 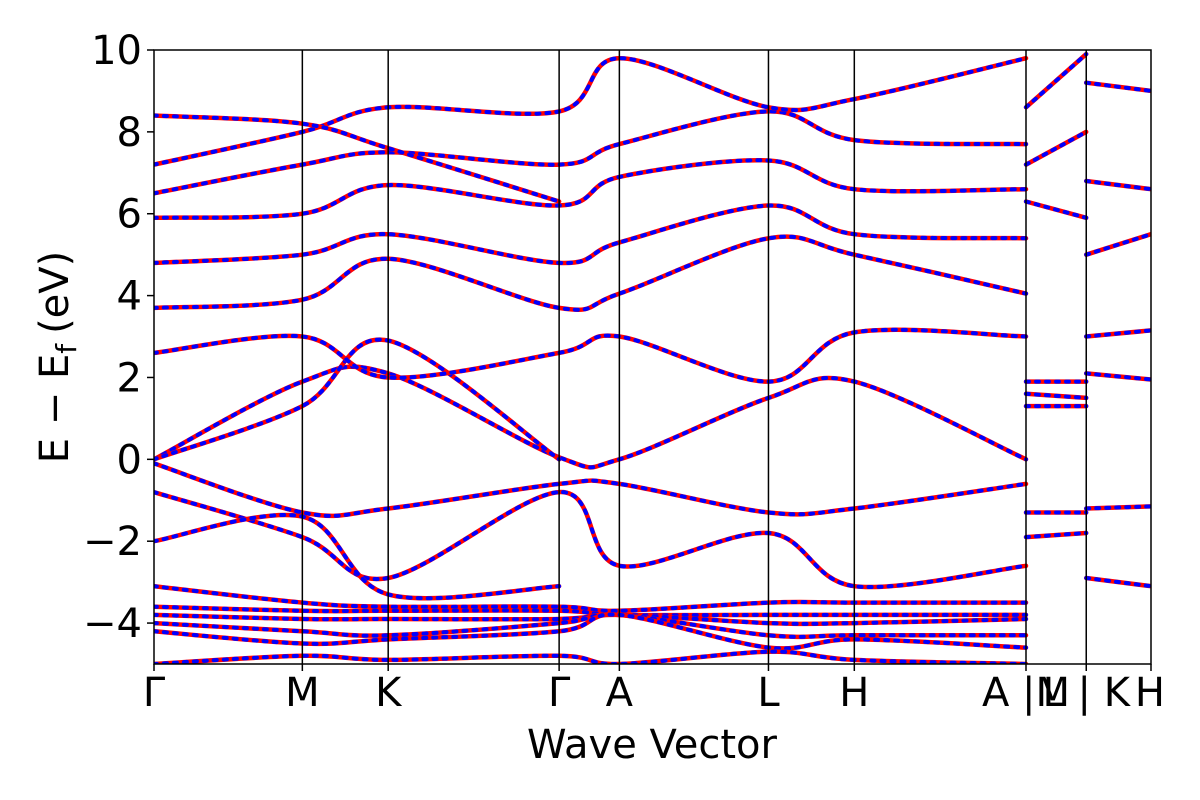 I want to click on x-tick-label-3: Γ, so click(x=559, y=693).